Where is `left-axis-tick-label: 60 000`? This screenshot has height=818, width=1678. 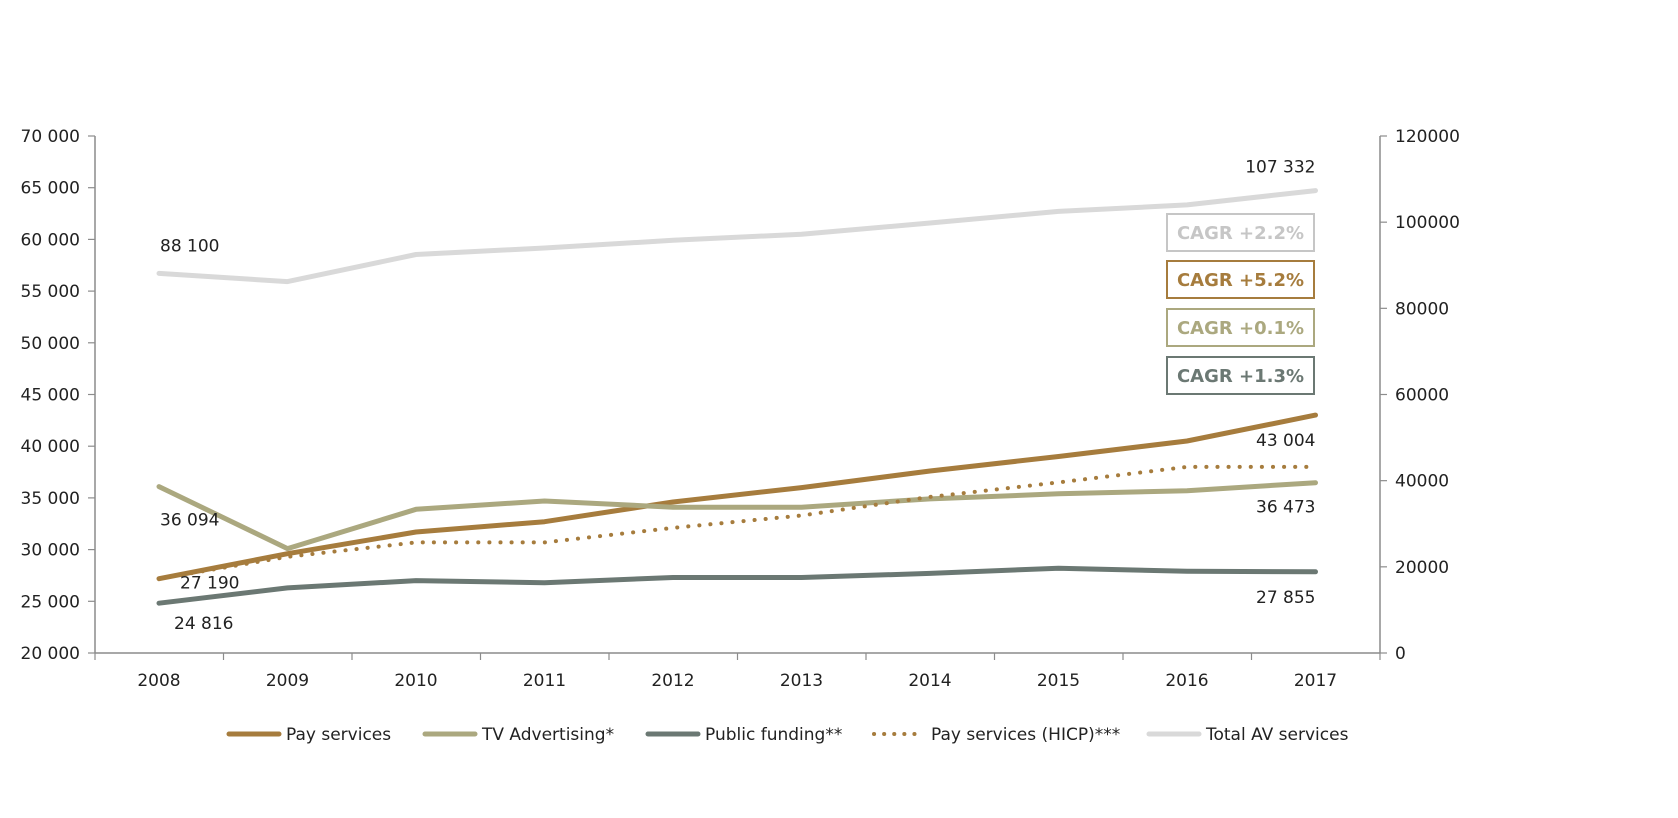
left-axis-tick-label: 60 000 is located at coordinates (50, 240).